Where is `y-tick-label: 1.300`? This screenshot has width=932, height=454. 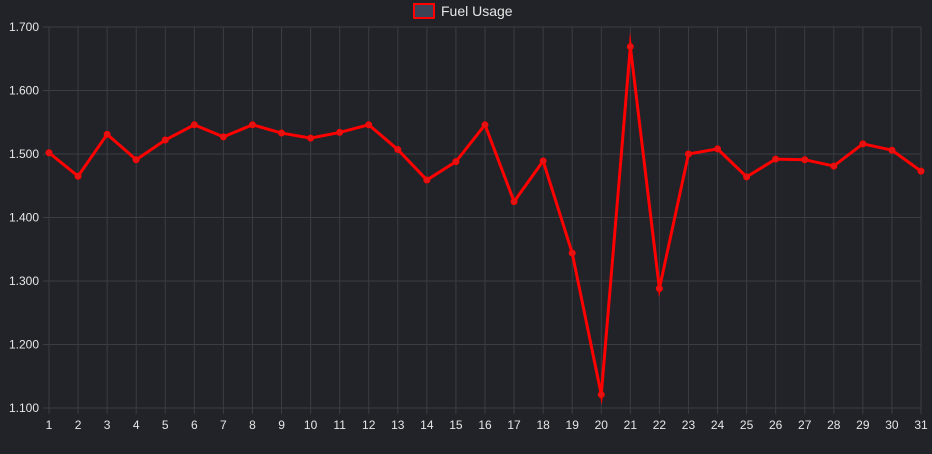
y-tick-label: 1.300 is located at coordinates (24, 281).